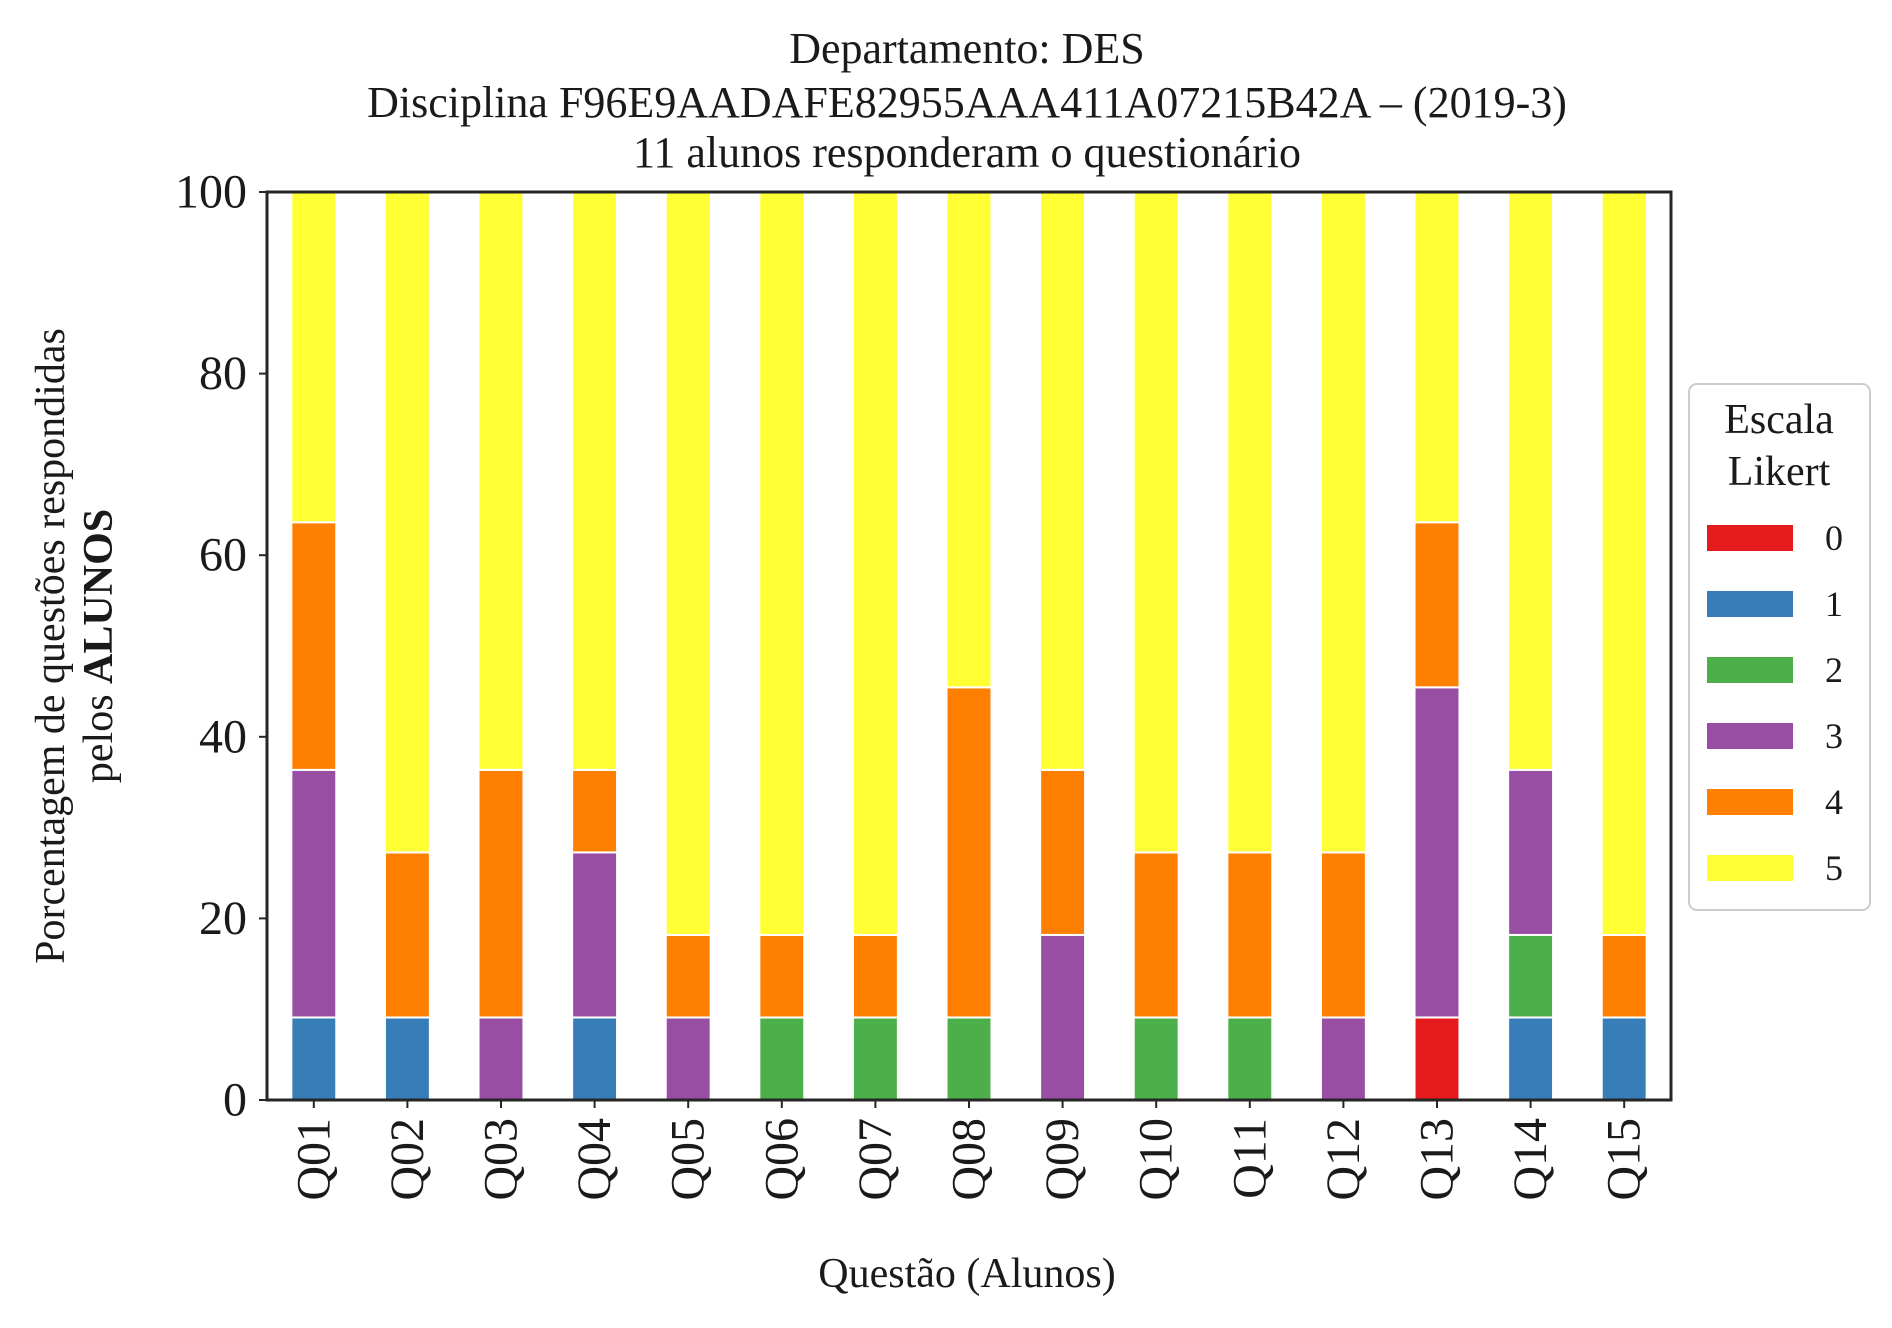 This screenshot has height=1328, width=1892. What do you see at coordinates (1834, 670) in the screenshot?
I see `legend-label-2: 2` at bounding box center [1834, 670].